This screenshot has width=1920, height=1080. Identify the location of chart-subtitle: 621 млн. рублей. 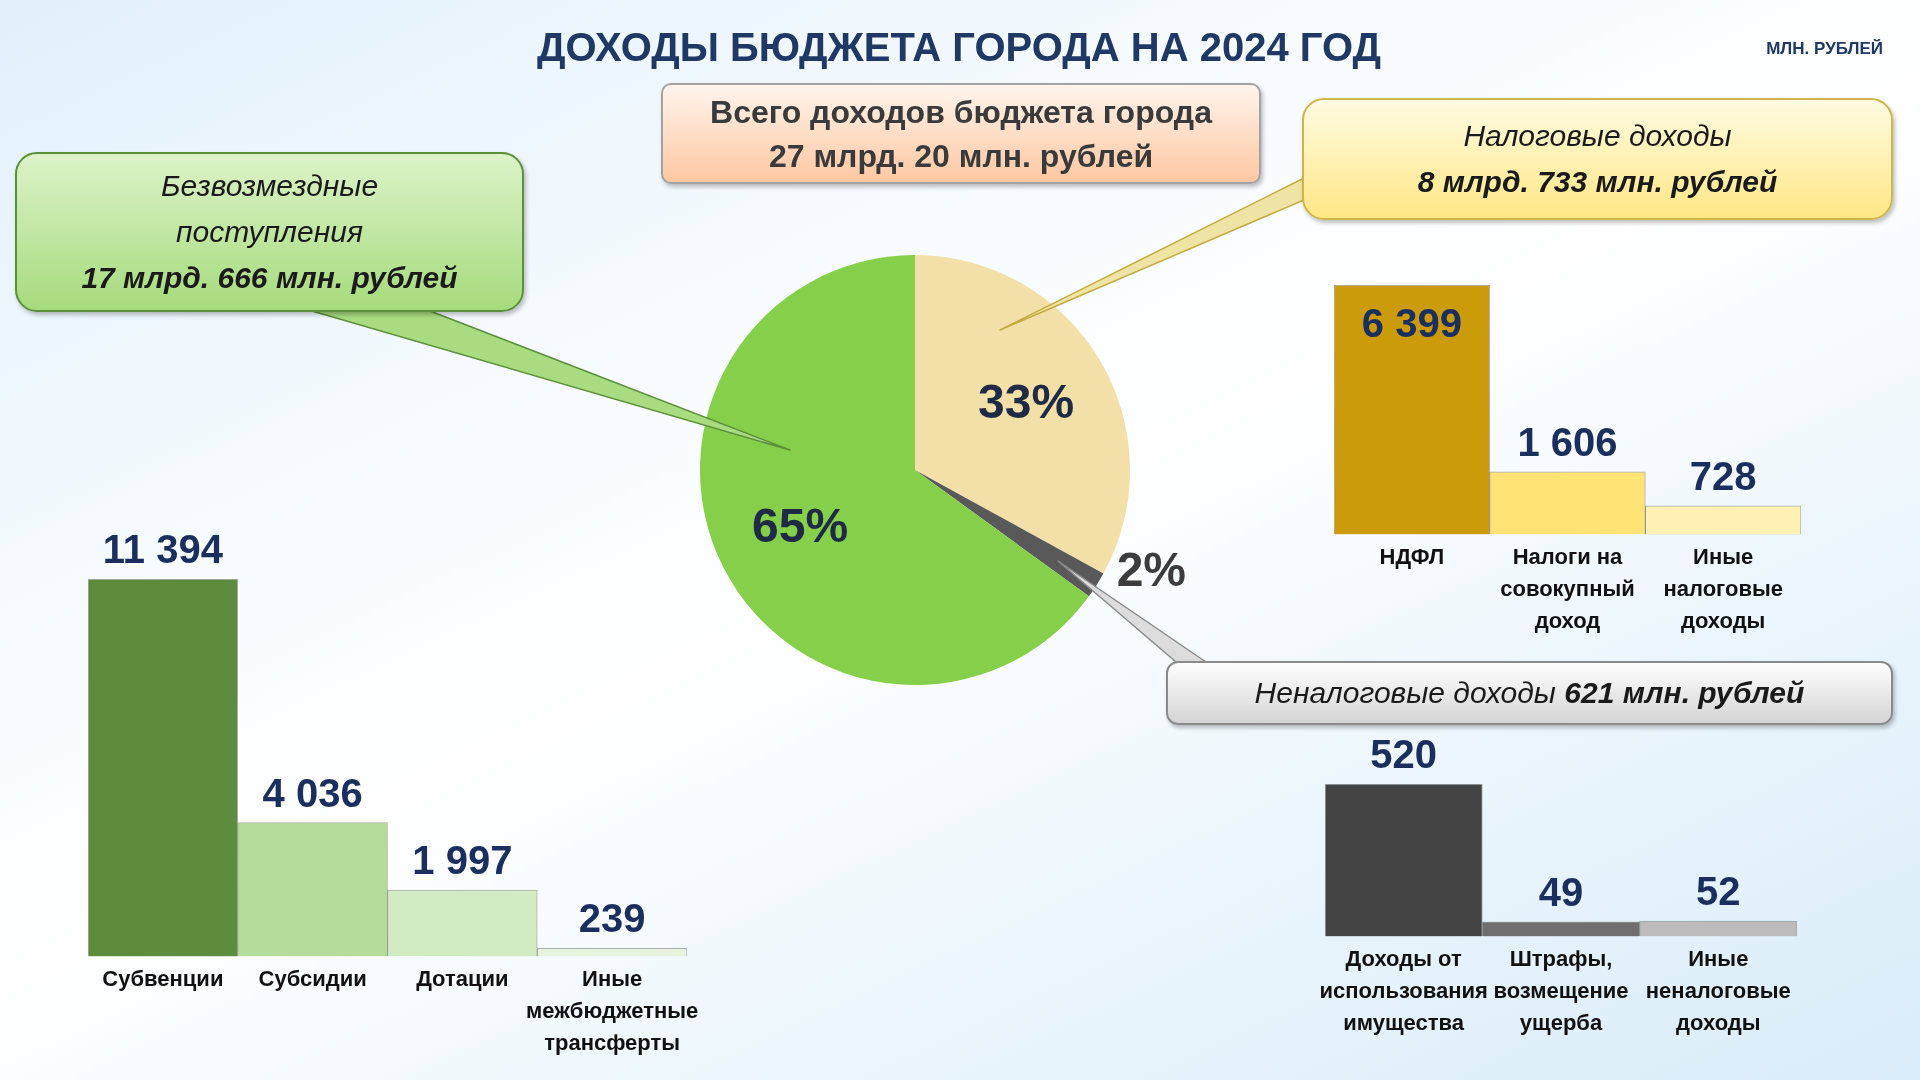
(1684, 693).